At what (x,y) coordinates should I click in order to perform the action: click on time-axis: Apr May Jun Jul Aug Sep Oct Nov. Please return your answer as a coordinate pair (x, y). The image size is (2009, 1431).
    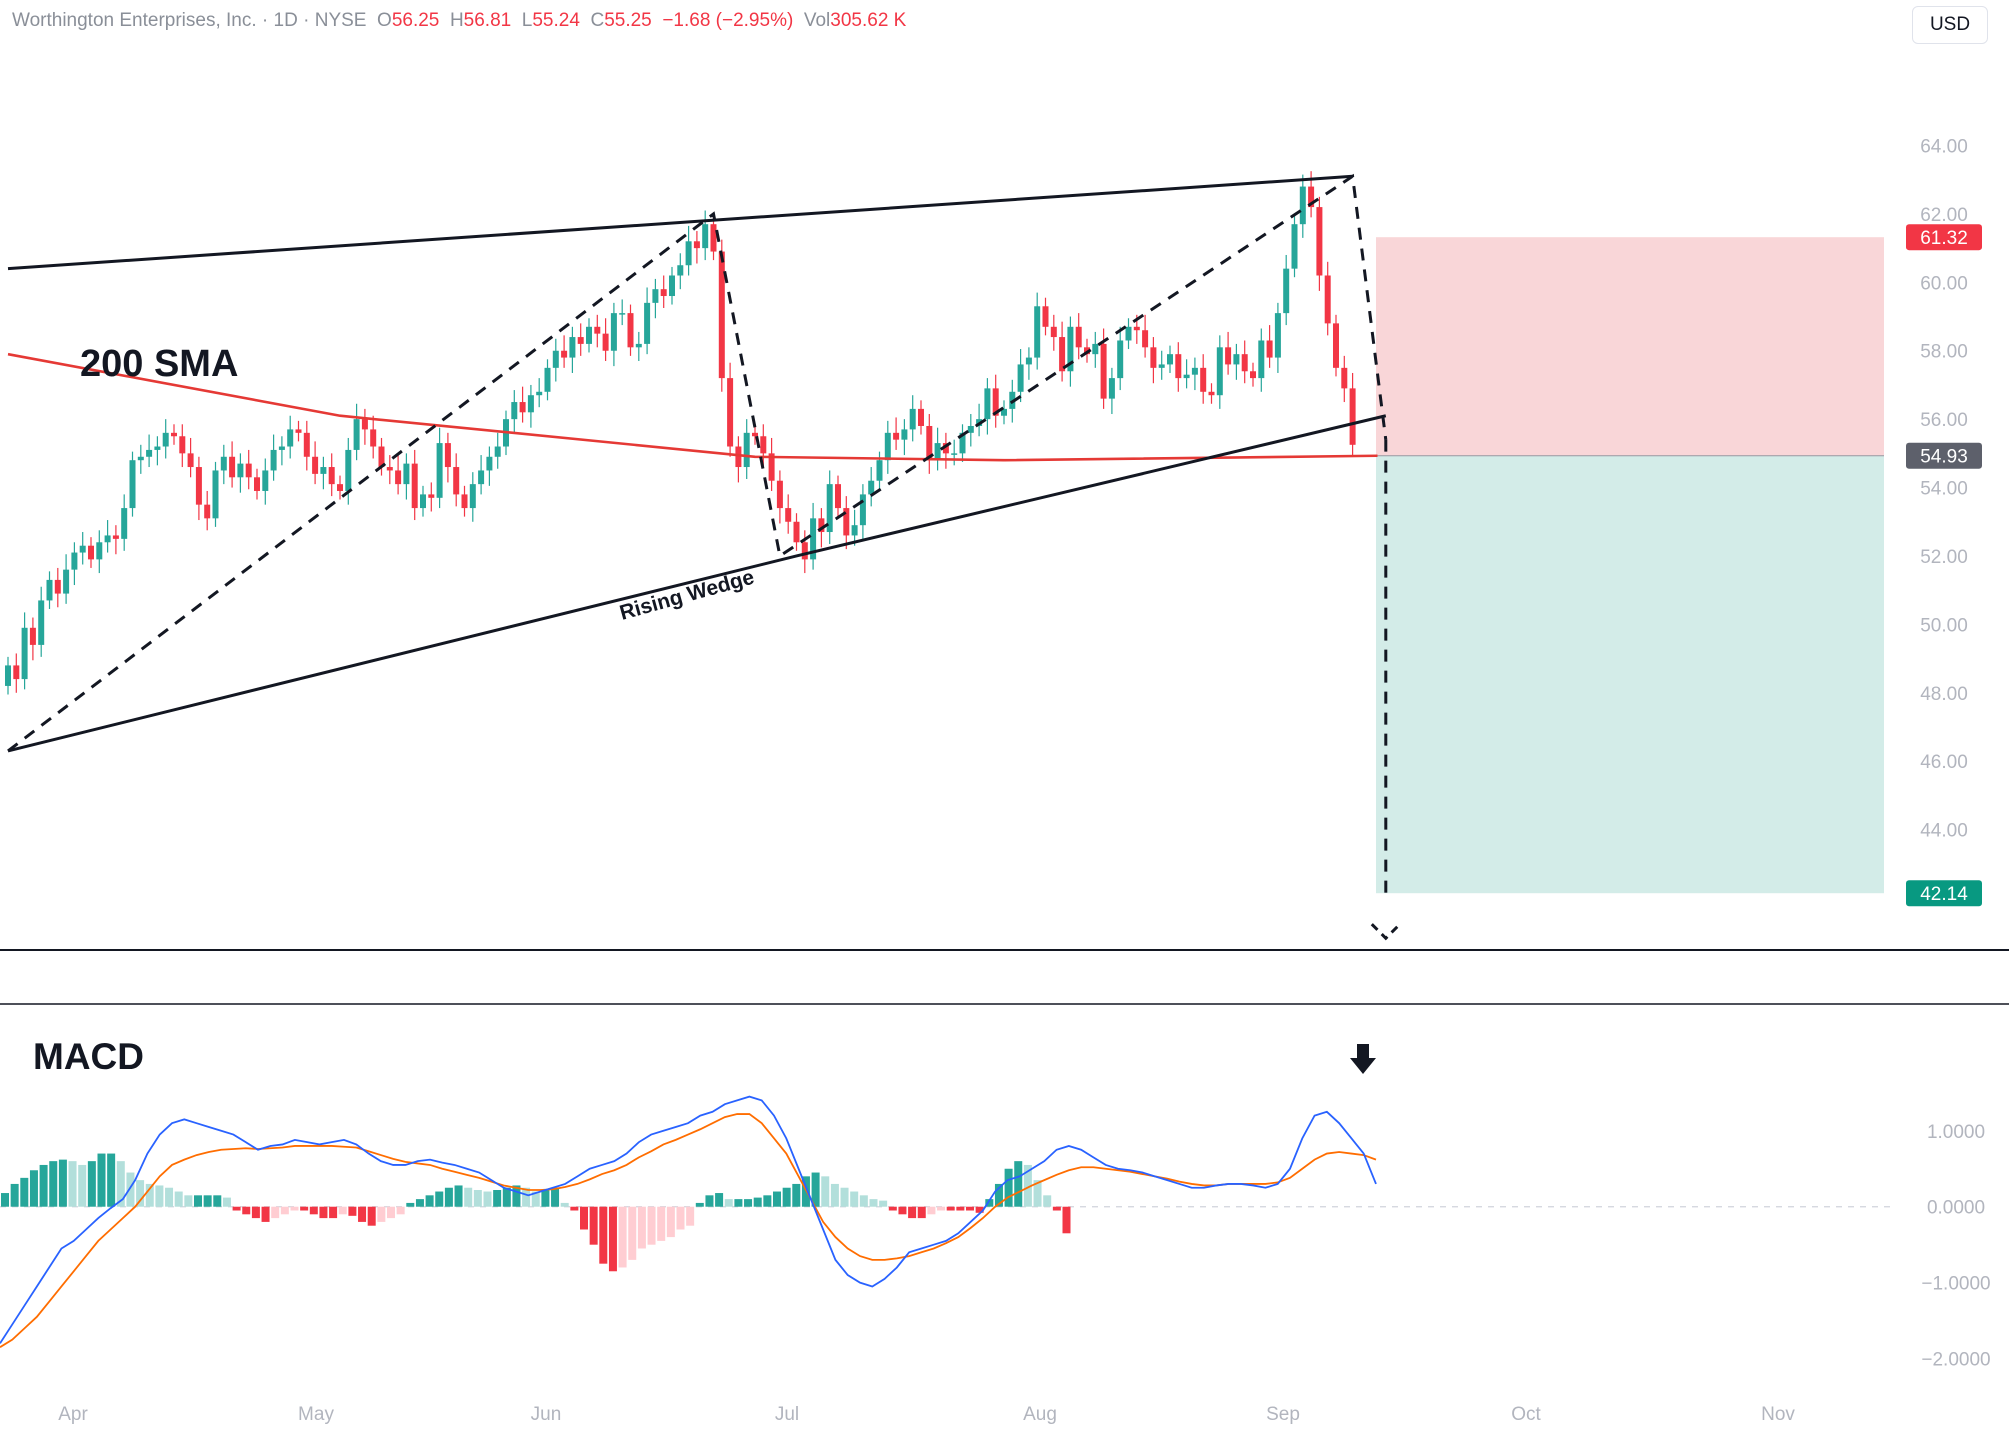
    Looking at the image, I should click on (926, 1414).